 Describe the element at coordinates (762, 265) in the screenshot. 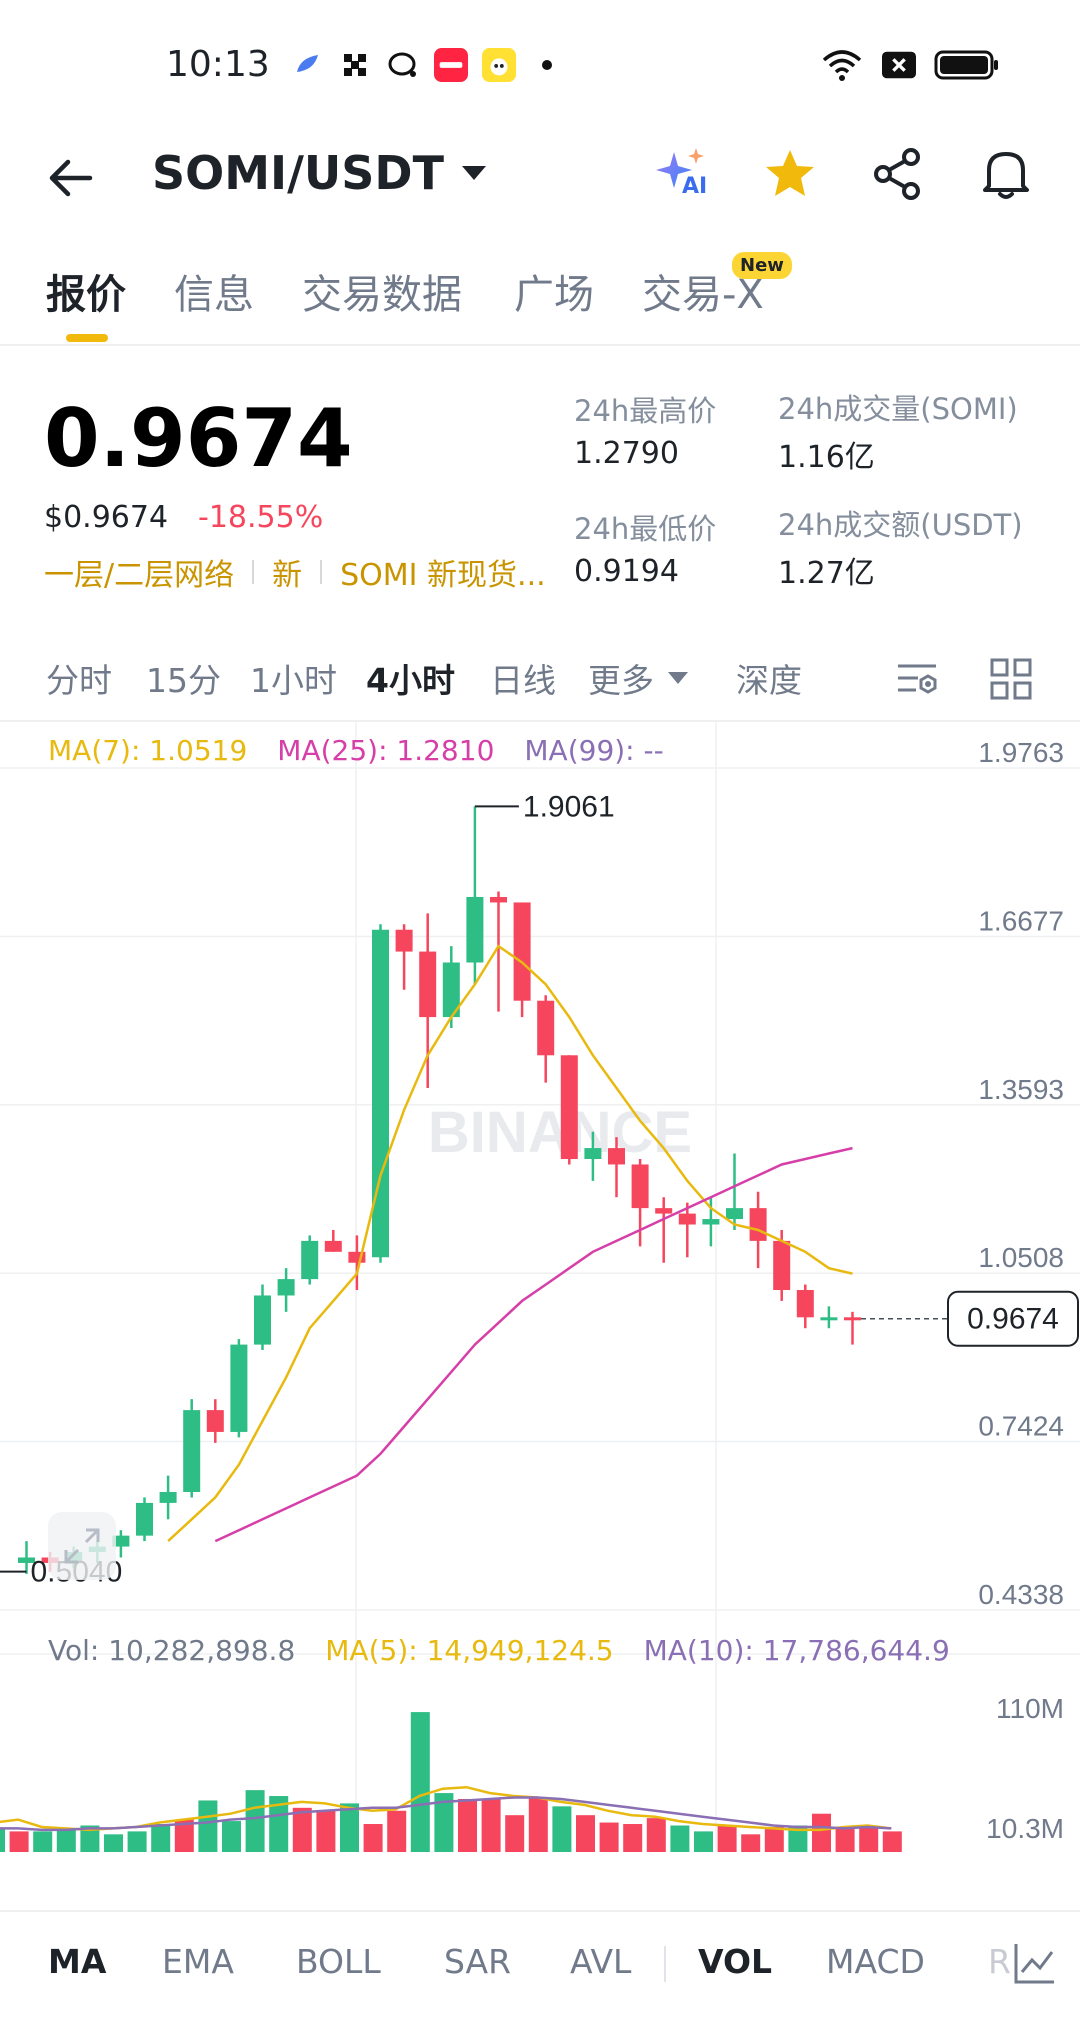

I see `new-badge: New` at that location.